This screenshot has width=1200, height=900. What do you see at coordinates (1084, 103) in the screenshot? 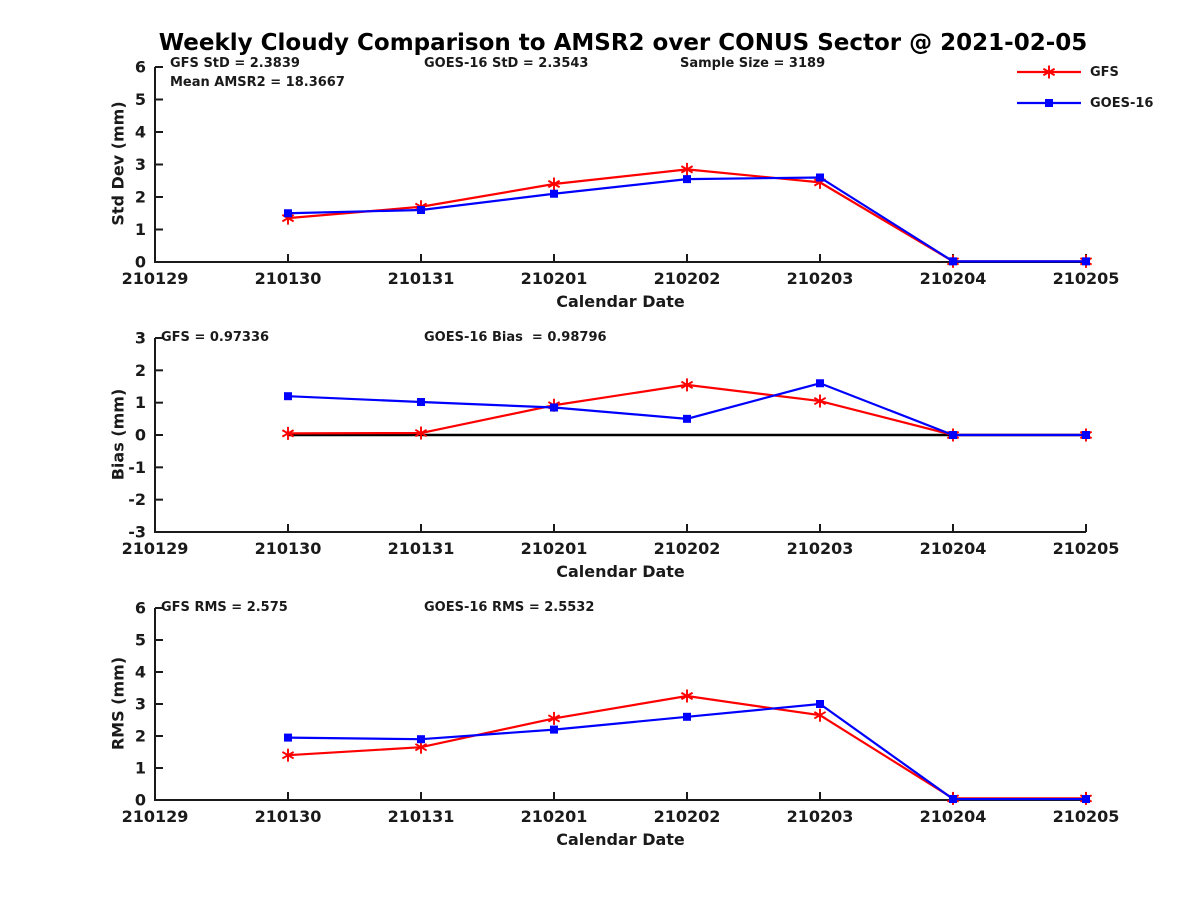
I see `legend-entry-goes16: GOES-16` at bounding box center [1084, 103].